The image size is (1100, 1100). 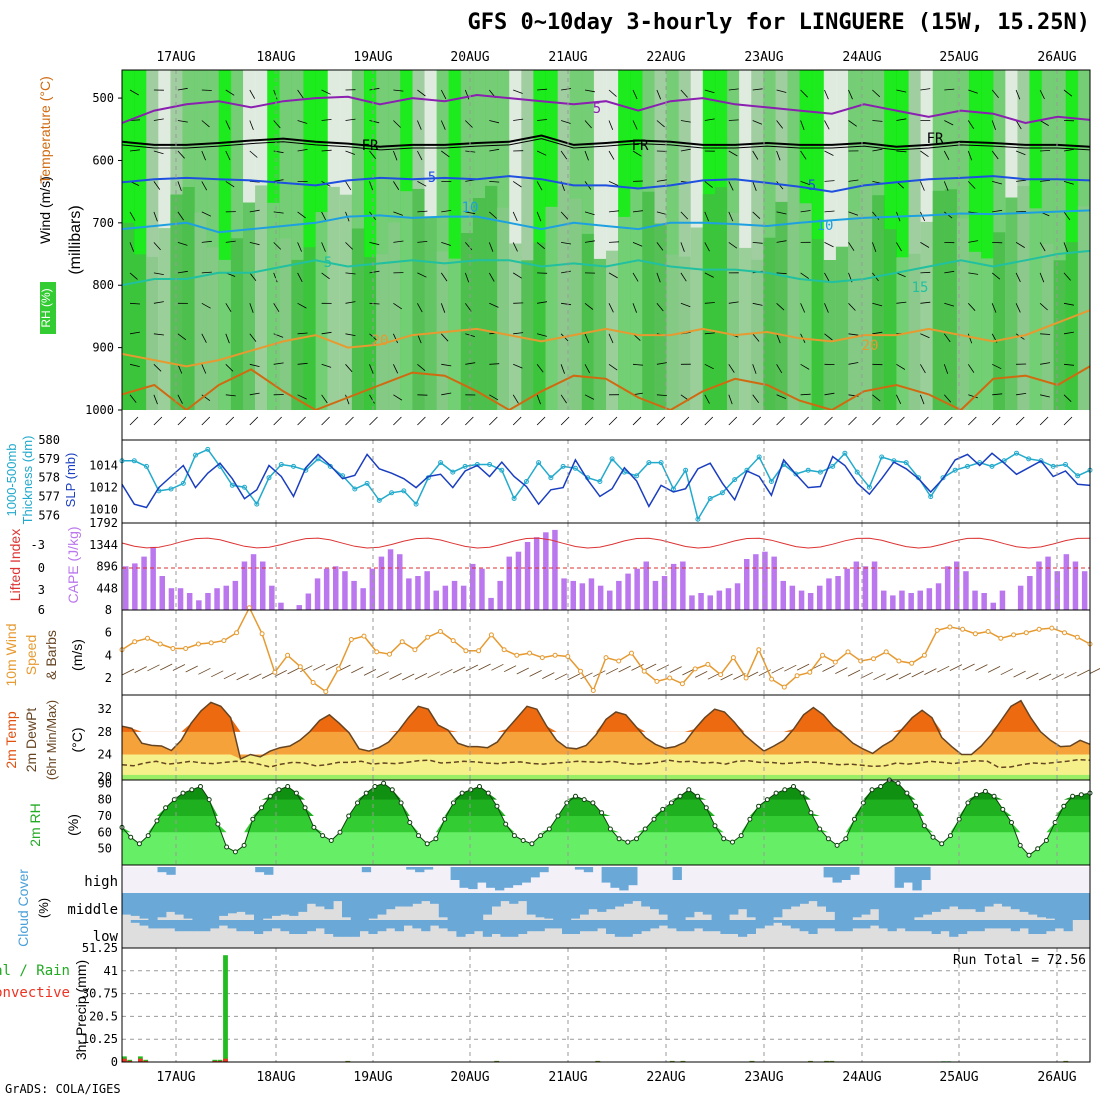 What do you see at coordinates (606, 763) in the screenshot?
I see `dewpoint-line` at bounding box center [606, 763].